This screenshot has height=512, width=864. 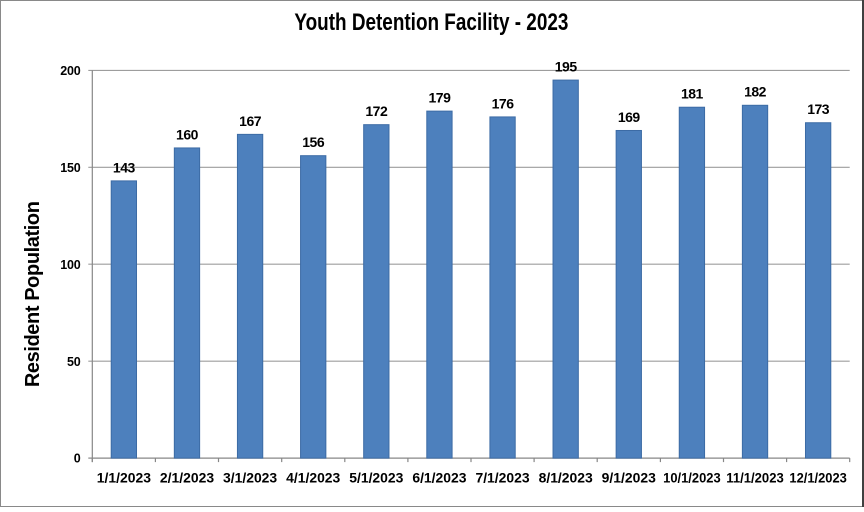 What do you see at coordinates (187, 134) in the screenshot?
I see `svg-text: 160` at bounding box center [187, 134].